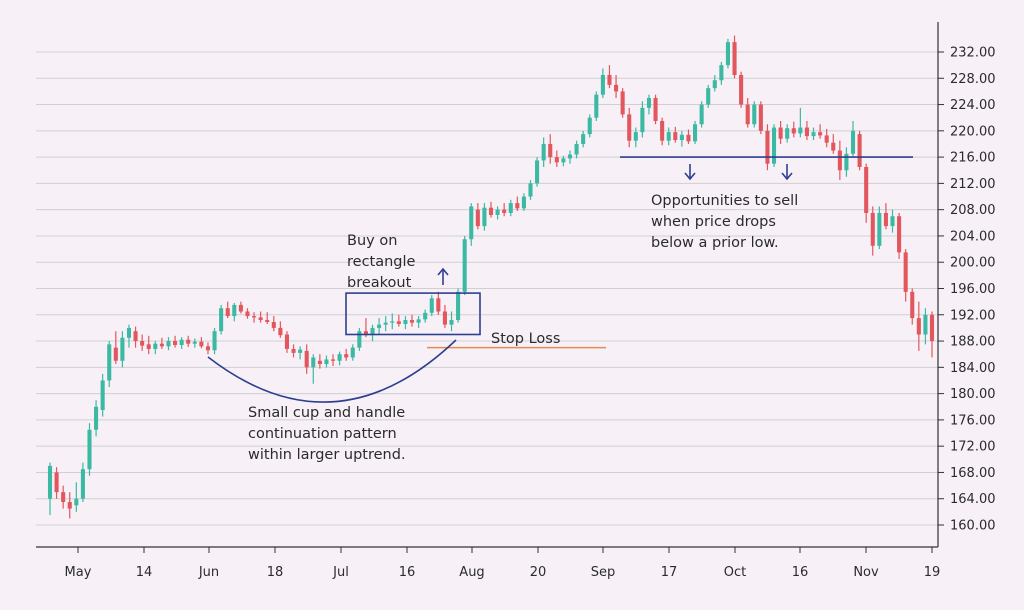  Describe the element at coordinates (372, 241) in the screenshot. I see `buy-annotation-line-1: Buy on` at that location.